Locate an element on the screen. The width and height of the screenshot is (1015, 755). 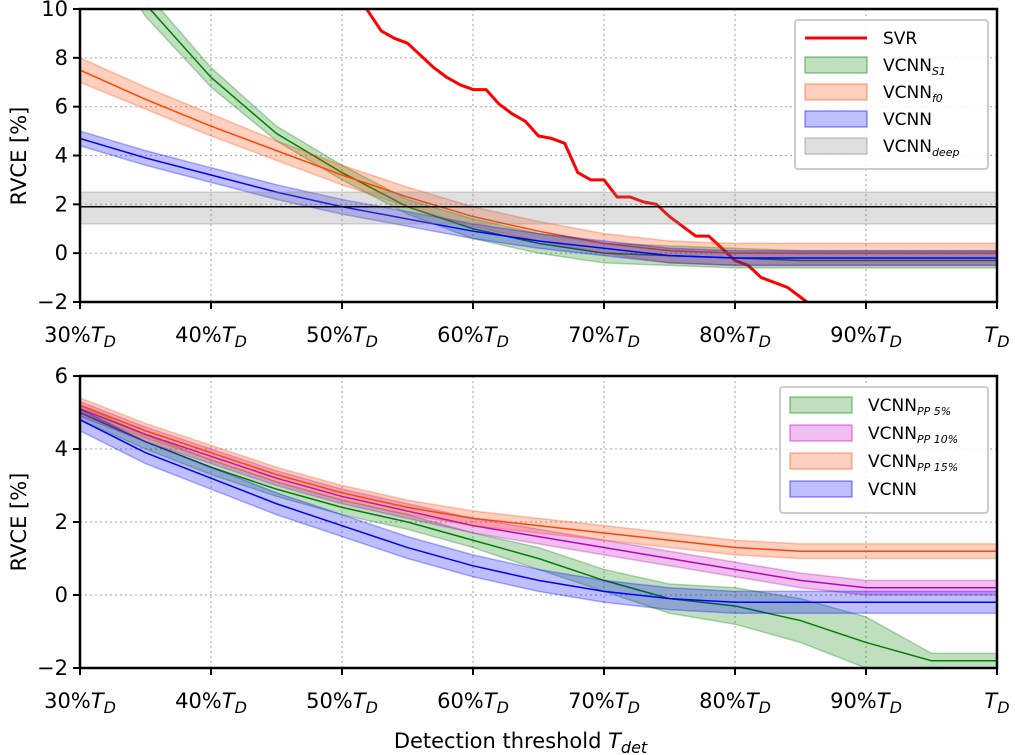
legend-swatch-vcnn_pp15 is located at coordinates (821, 461).